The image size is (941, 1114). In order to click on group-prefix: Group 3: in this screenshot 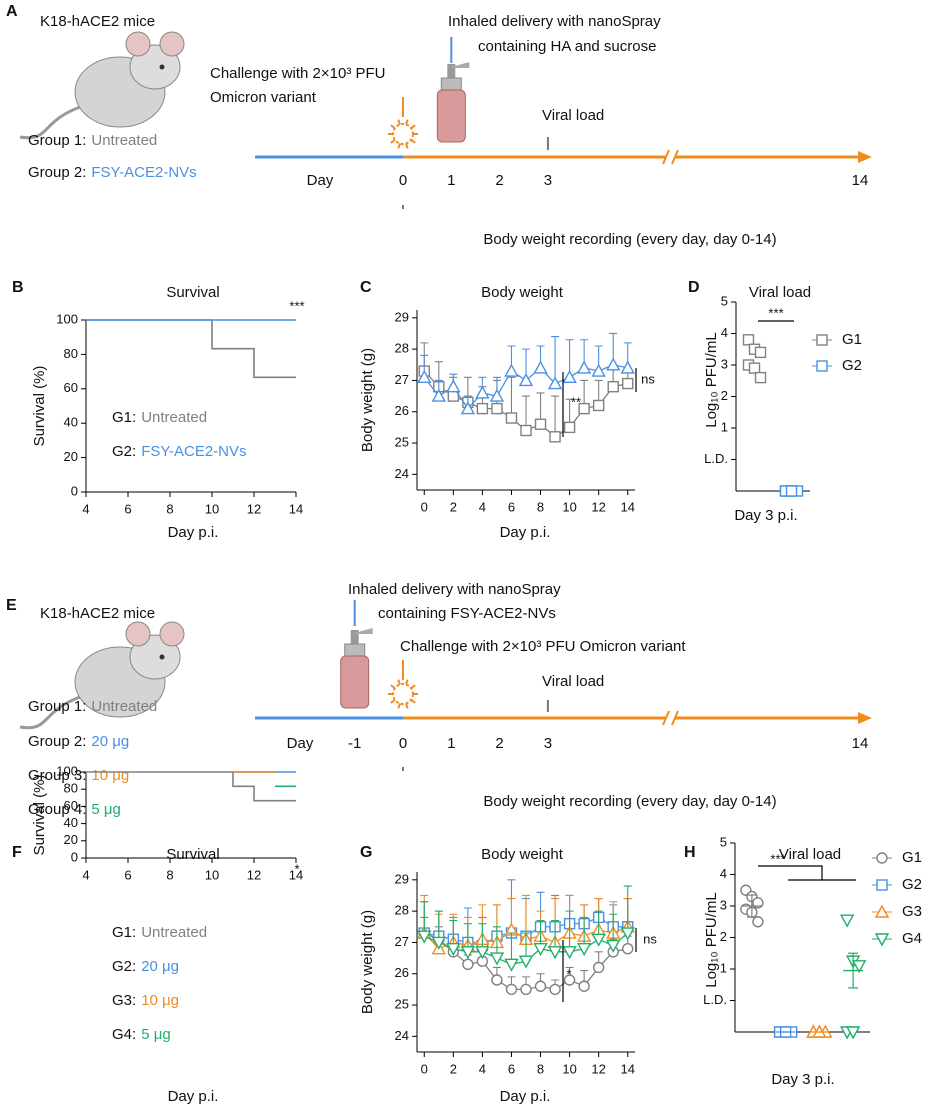, I will do `click(57, 775)`.